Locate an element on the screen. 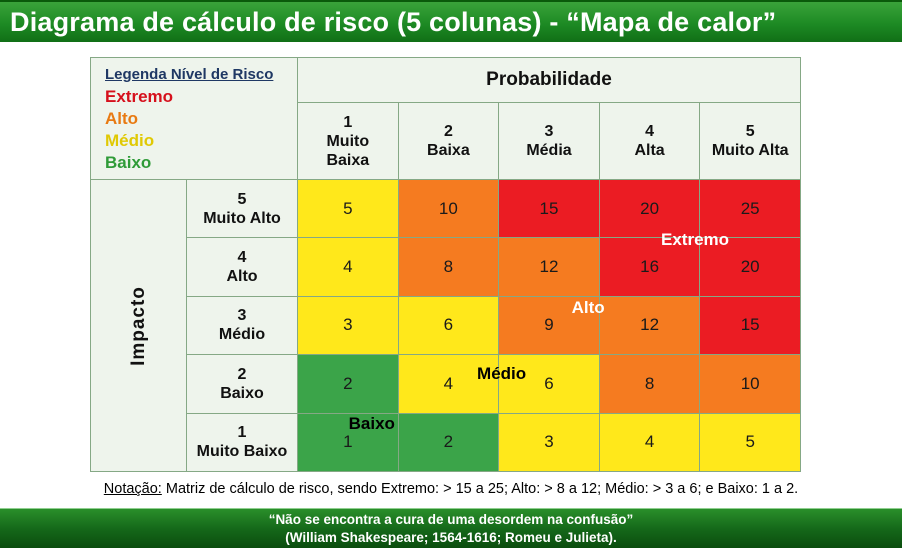  impact-header-label: Impacto is located at coordinates (138, 325).